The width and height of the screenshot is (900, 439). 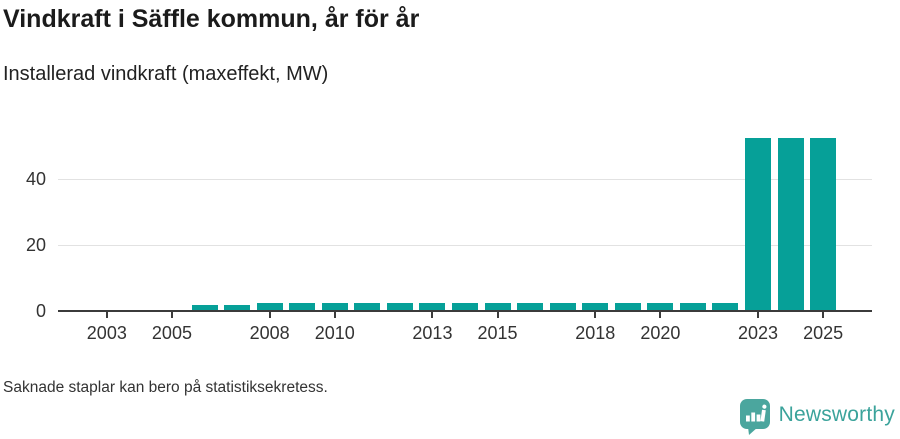 What do you see at coordinates (237, 307) in the screenshot?
I see `bar-2007` at bounding box center [237, 307].